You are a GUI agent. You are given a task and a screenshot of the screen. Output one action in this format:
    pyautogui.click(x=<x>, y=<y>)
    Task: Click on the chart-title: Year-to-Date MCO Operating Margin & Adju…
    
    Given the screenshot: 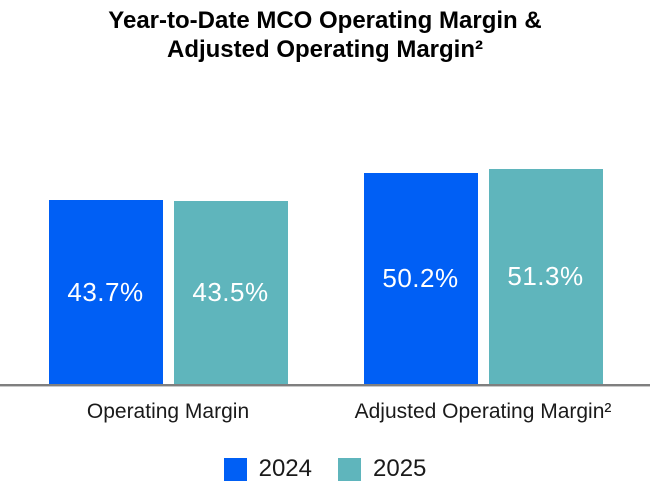 What is the action you would take?
    pyautogui.click(x=325, y=35)
    